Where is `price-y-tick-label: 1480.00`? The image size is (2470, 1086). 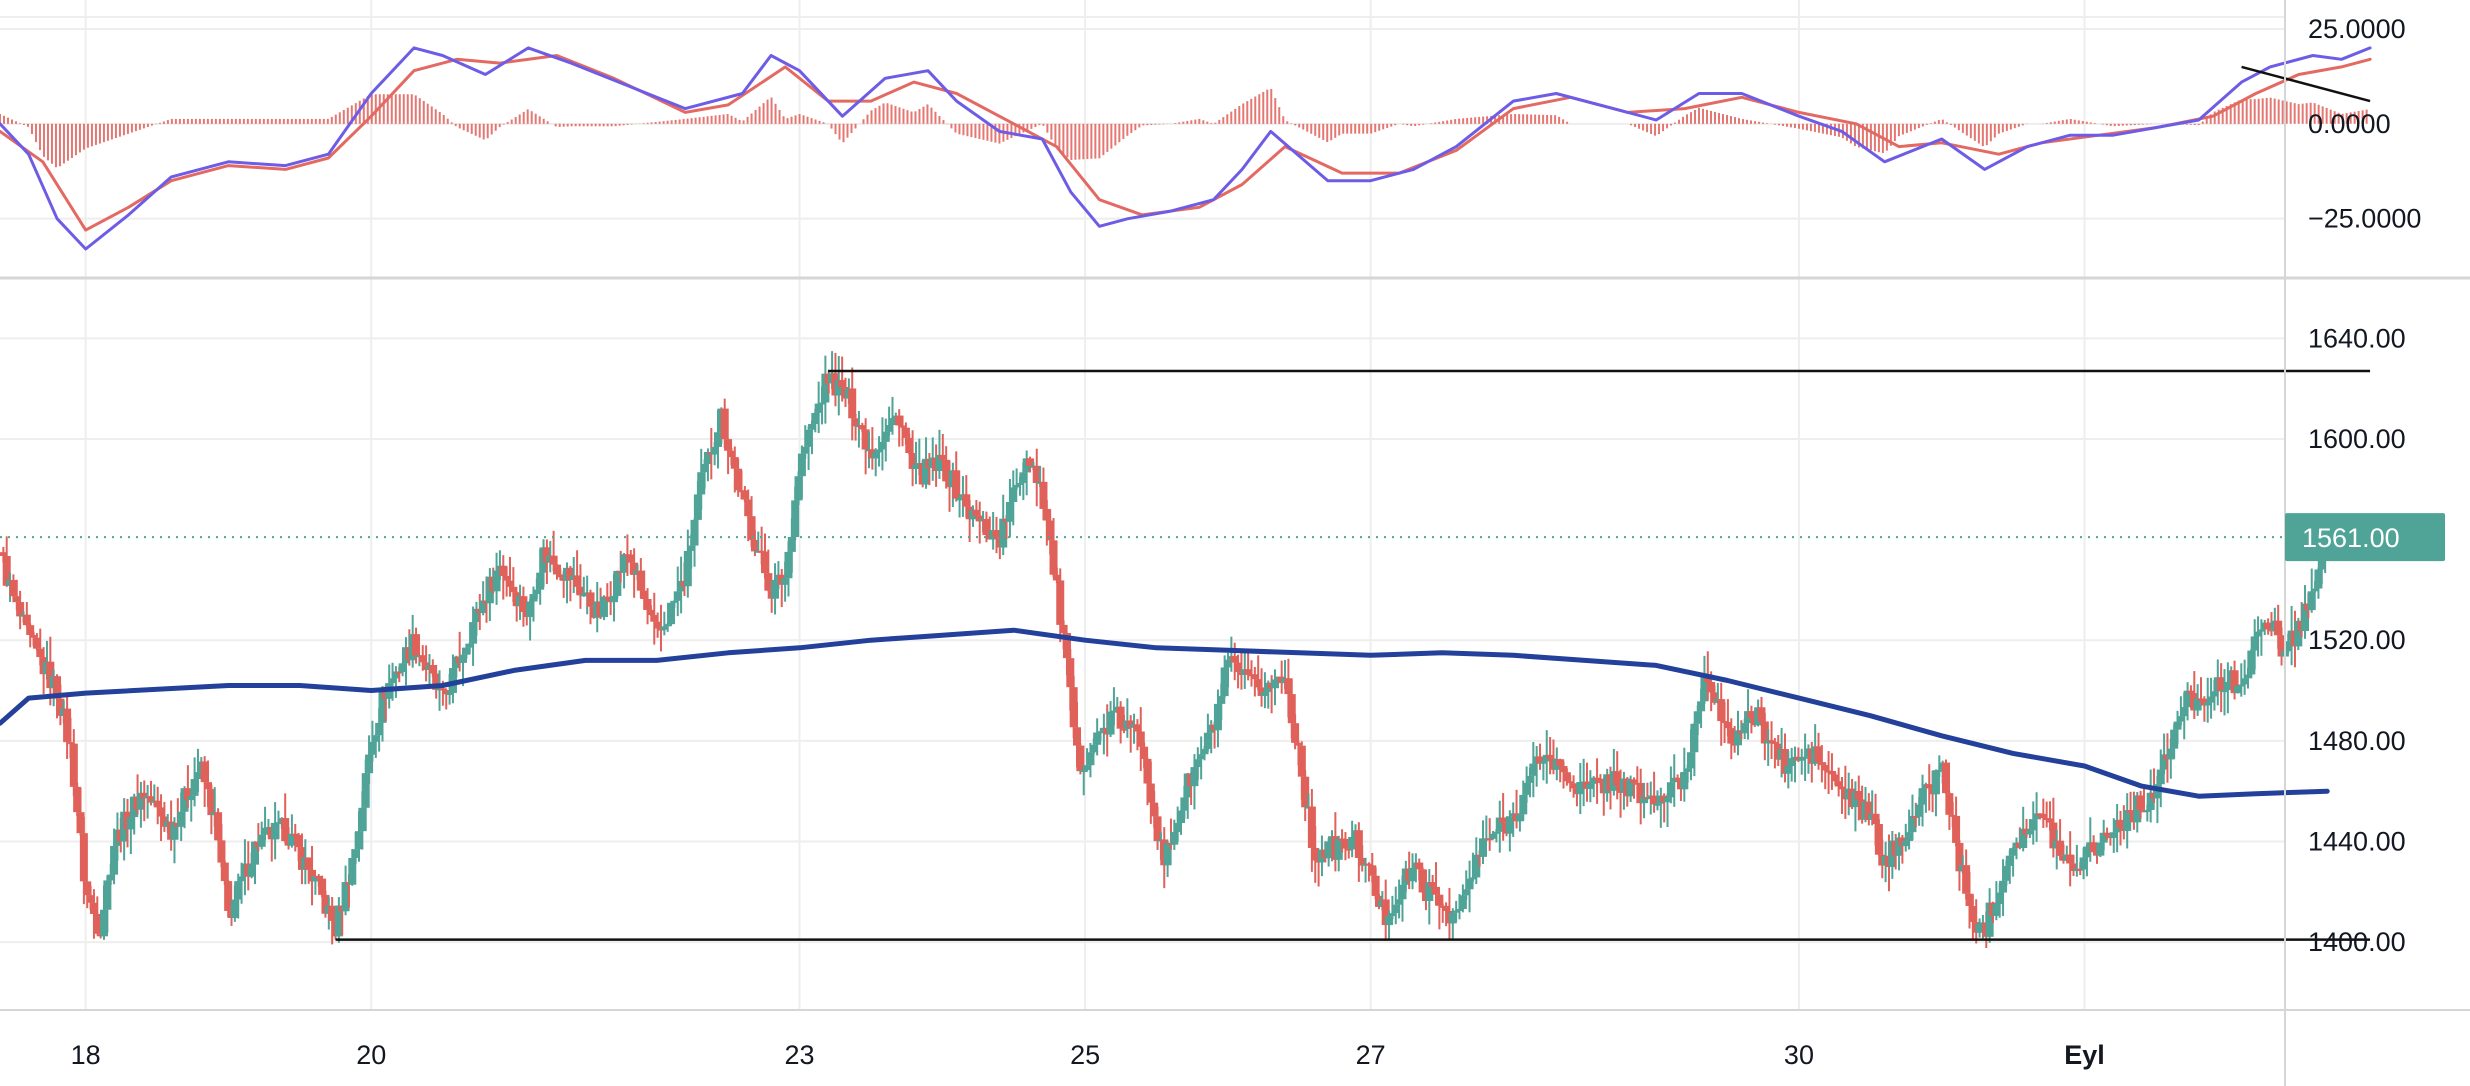
price-y-tick-label: 1480.00 is located at coordinates (2357, 741).